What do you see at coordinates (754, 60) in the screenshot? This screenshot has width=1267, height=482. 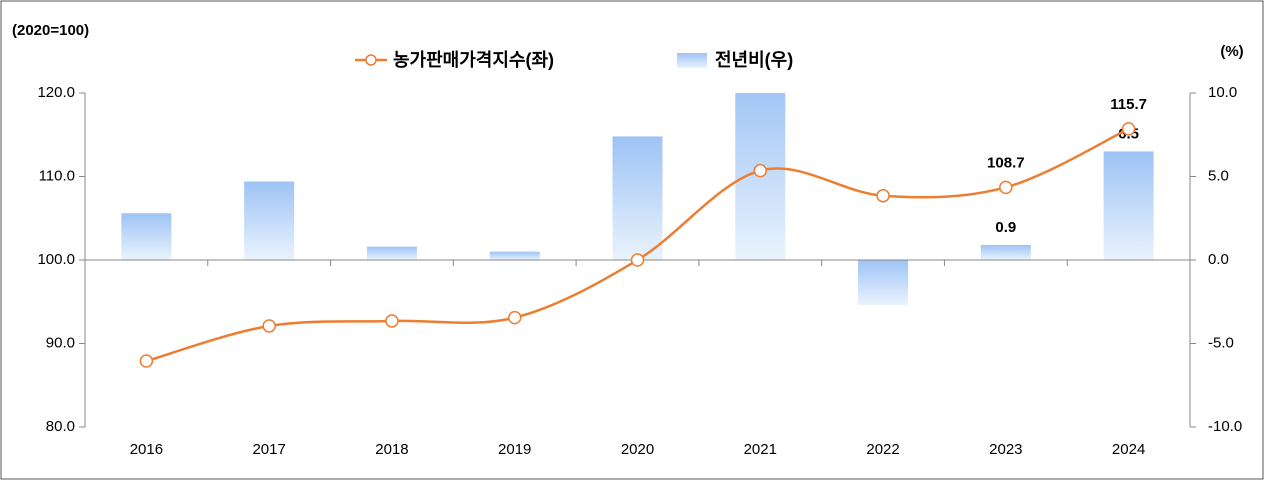 I see `legend-label: 전년비(우)` at bounding box center [754, 60].